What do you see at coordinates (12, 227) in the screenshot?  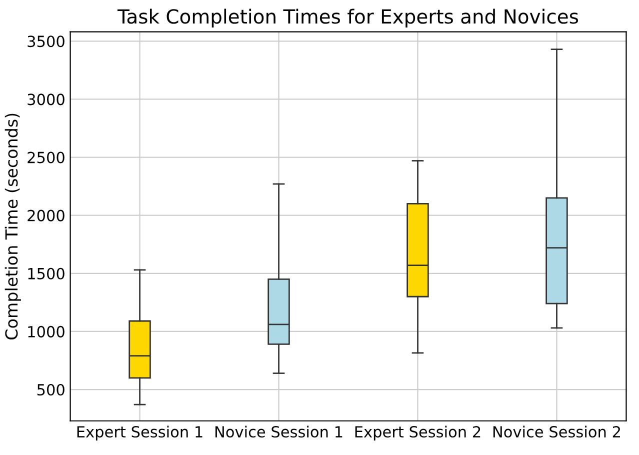 I see `y-axis-title: Completion Time (seconds)` at bounding box center [12, 227].